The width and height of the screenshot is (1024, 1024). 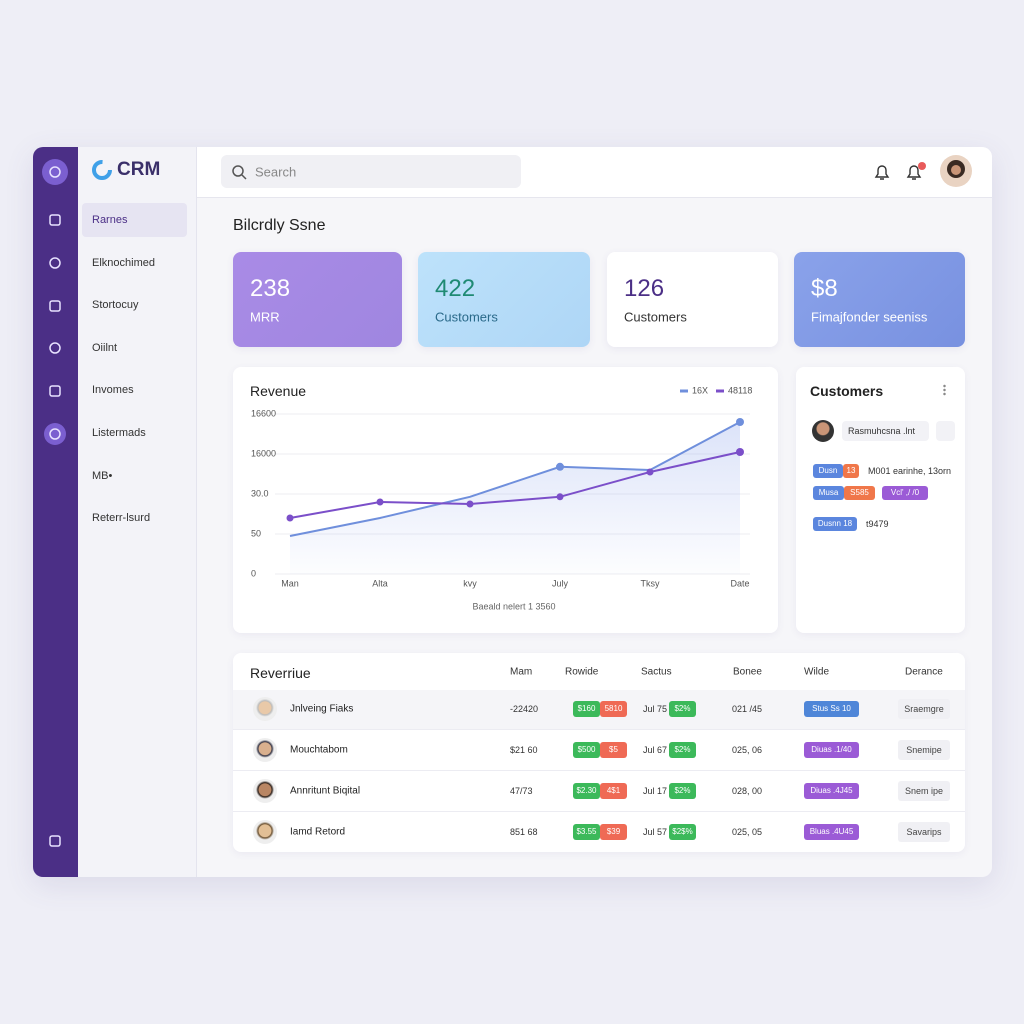 I want to click on nav-panel, so click(x=137, y=512).